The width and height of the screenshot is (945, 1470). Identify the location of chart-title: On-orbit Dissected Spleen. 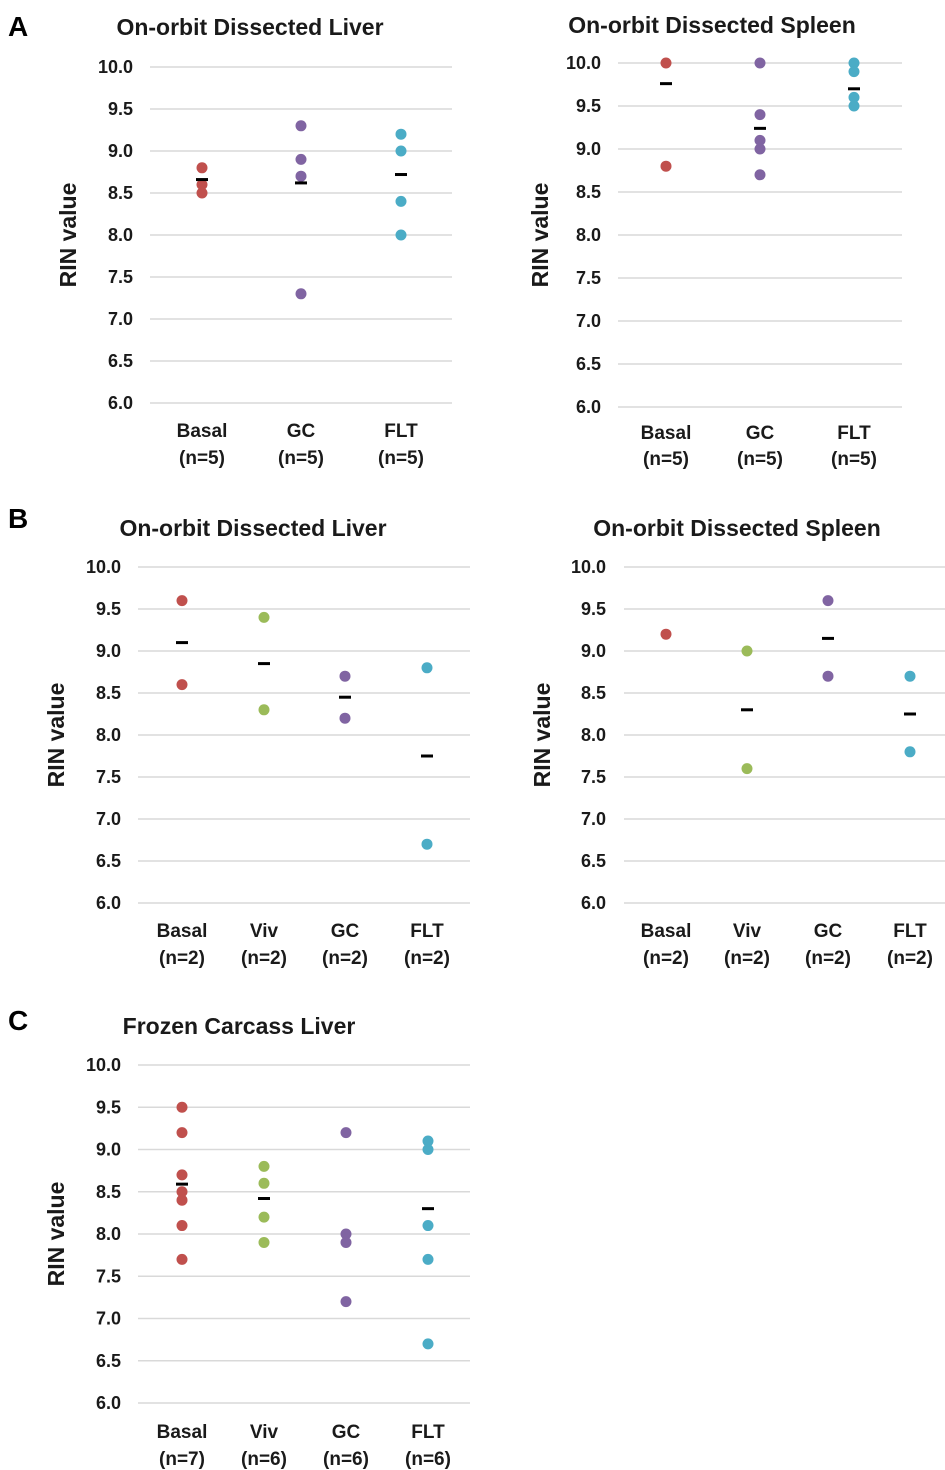
(737, 528).